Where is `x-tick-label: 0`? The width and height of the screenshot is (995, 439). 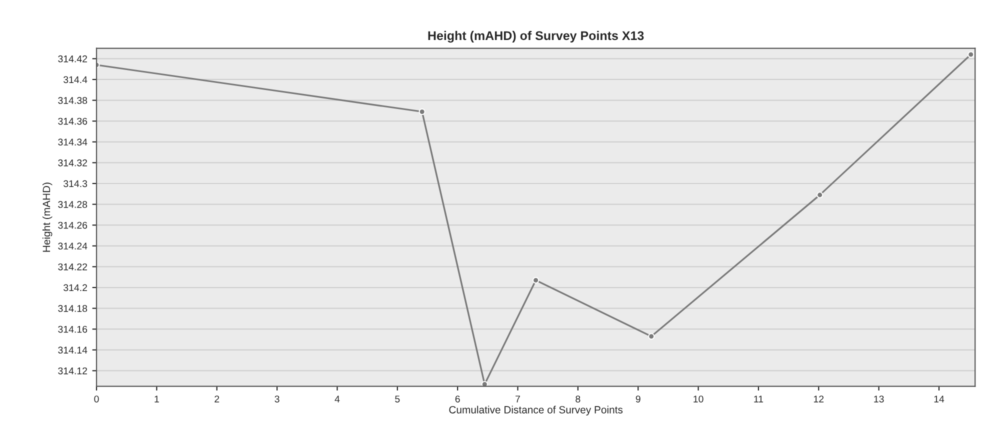 x-tick-label: 0 is located at coordinates (96, 399).